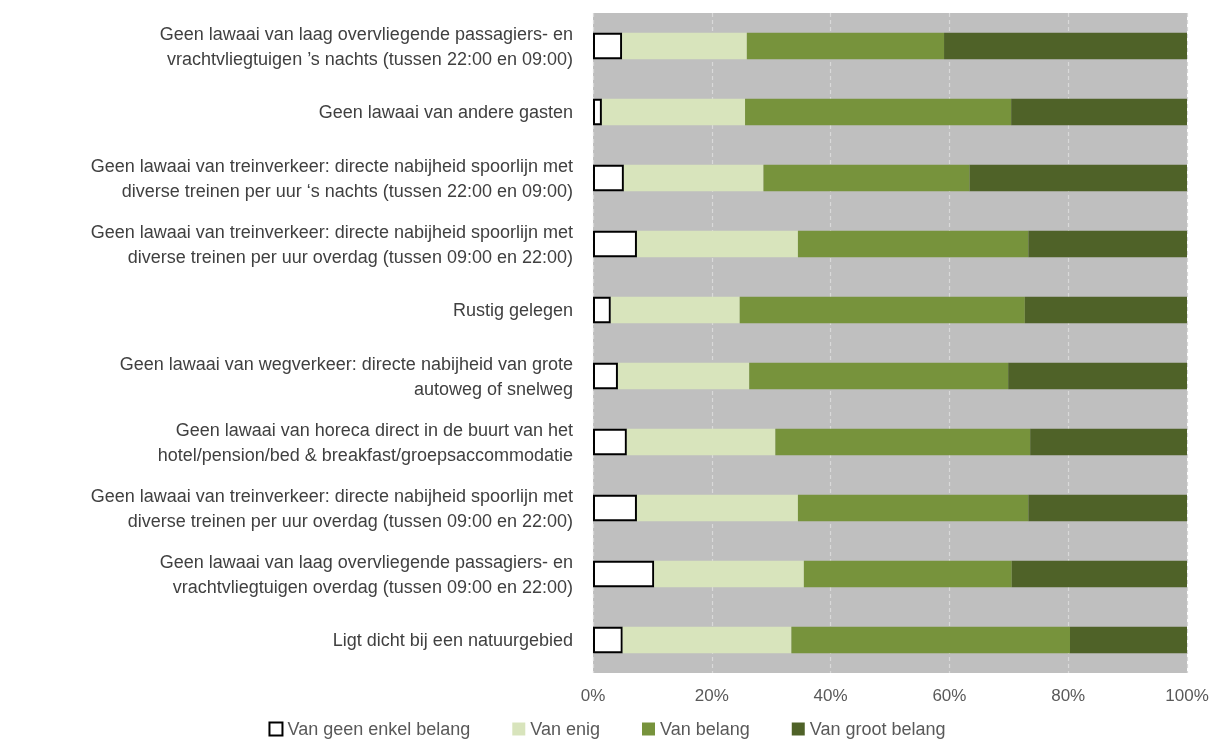 The height and width of the screenshot is (747, 1214). Describe the element at coordinates (365, 442) in the screenshot. I see `y-tick-label: Geen lawaai van horeca direct in de buurt van het hotel/pension/bed & breakfast/groepsaccommodatie` at that location.